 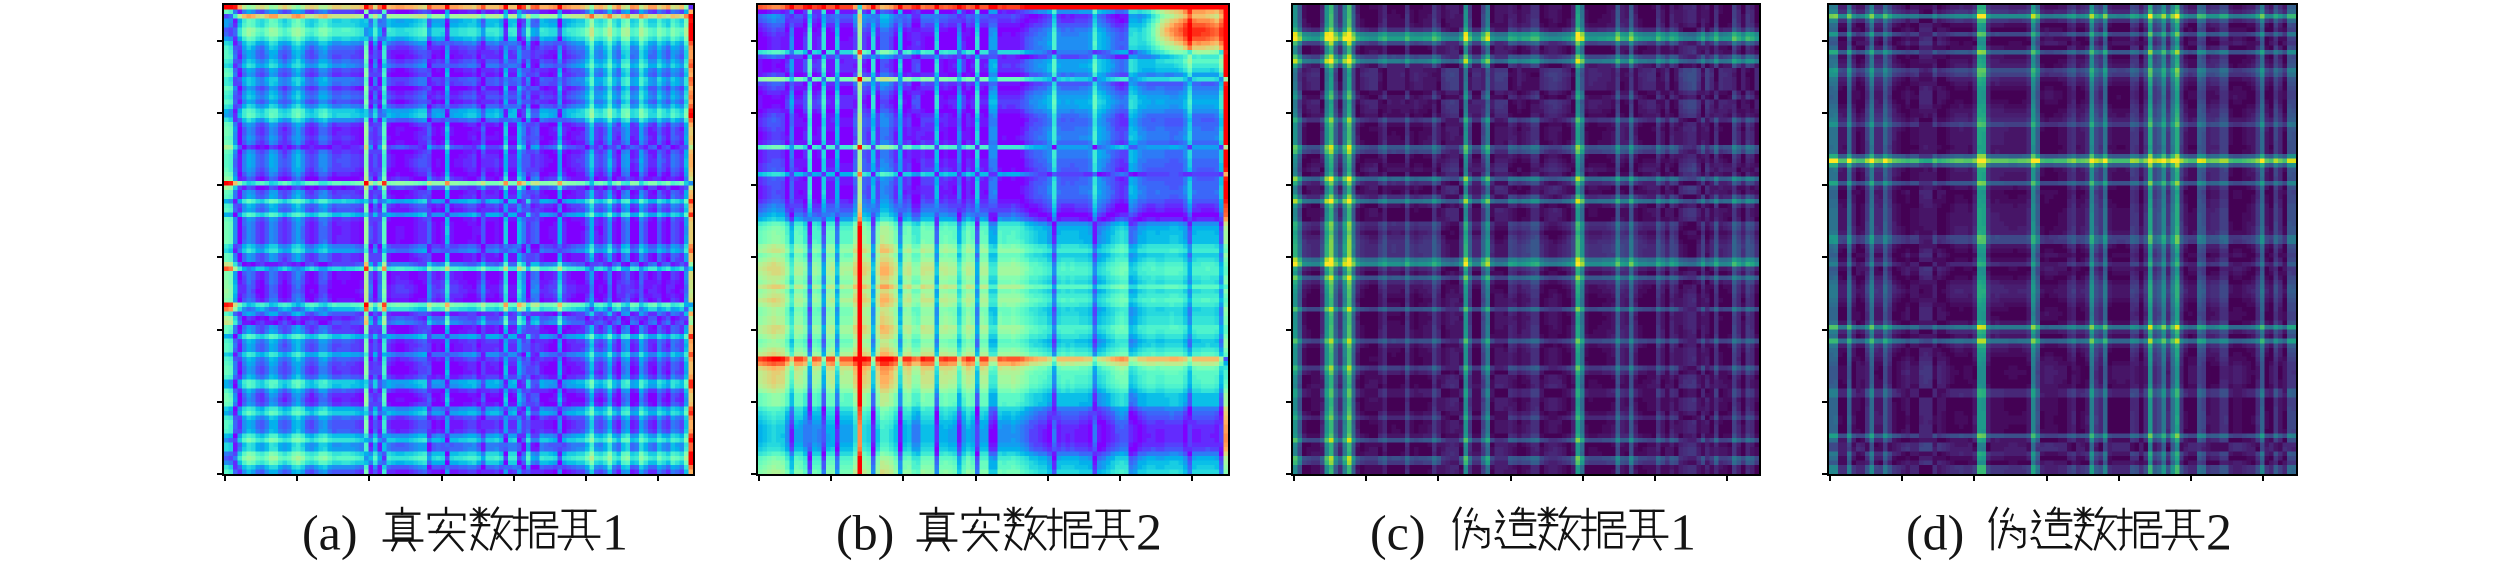 What do you see at coordinates (1935, 533) in the screenshot?
I see `svg-text: (d)` at bounding box center [1935, 533].